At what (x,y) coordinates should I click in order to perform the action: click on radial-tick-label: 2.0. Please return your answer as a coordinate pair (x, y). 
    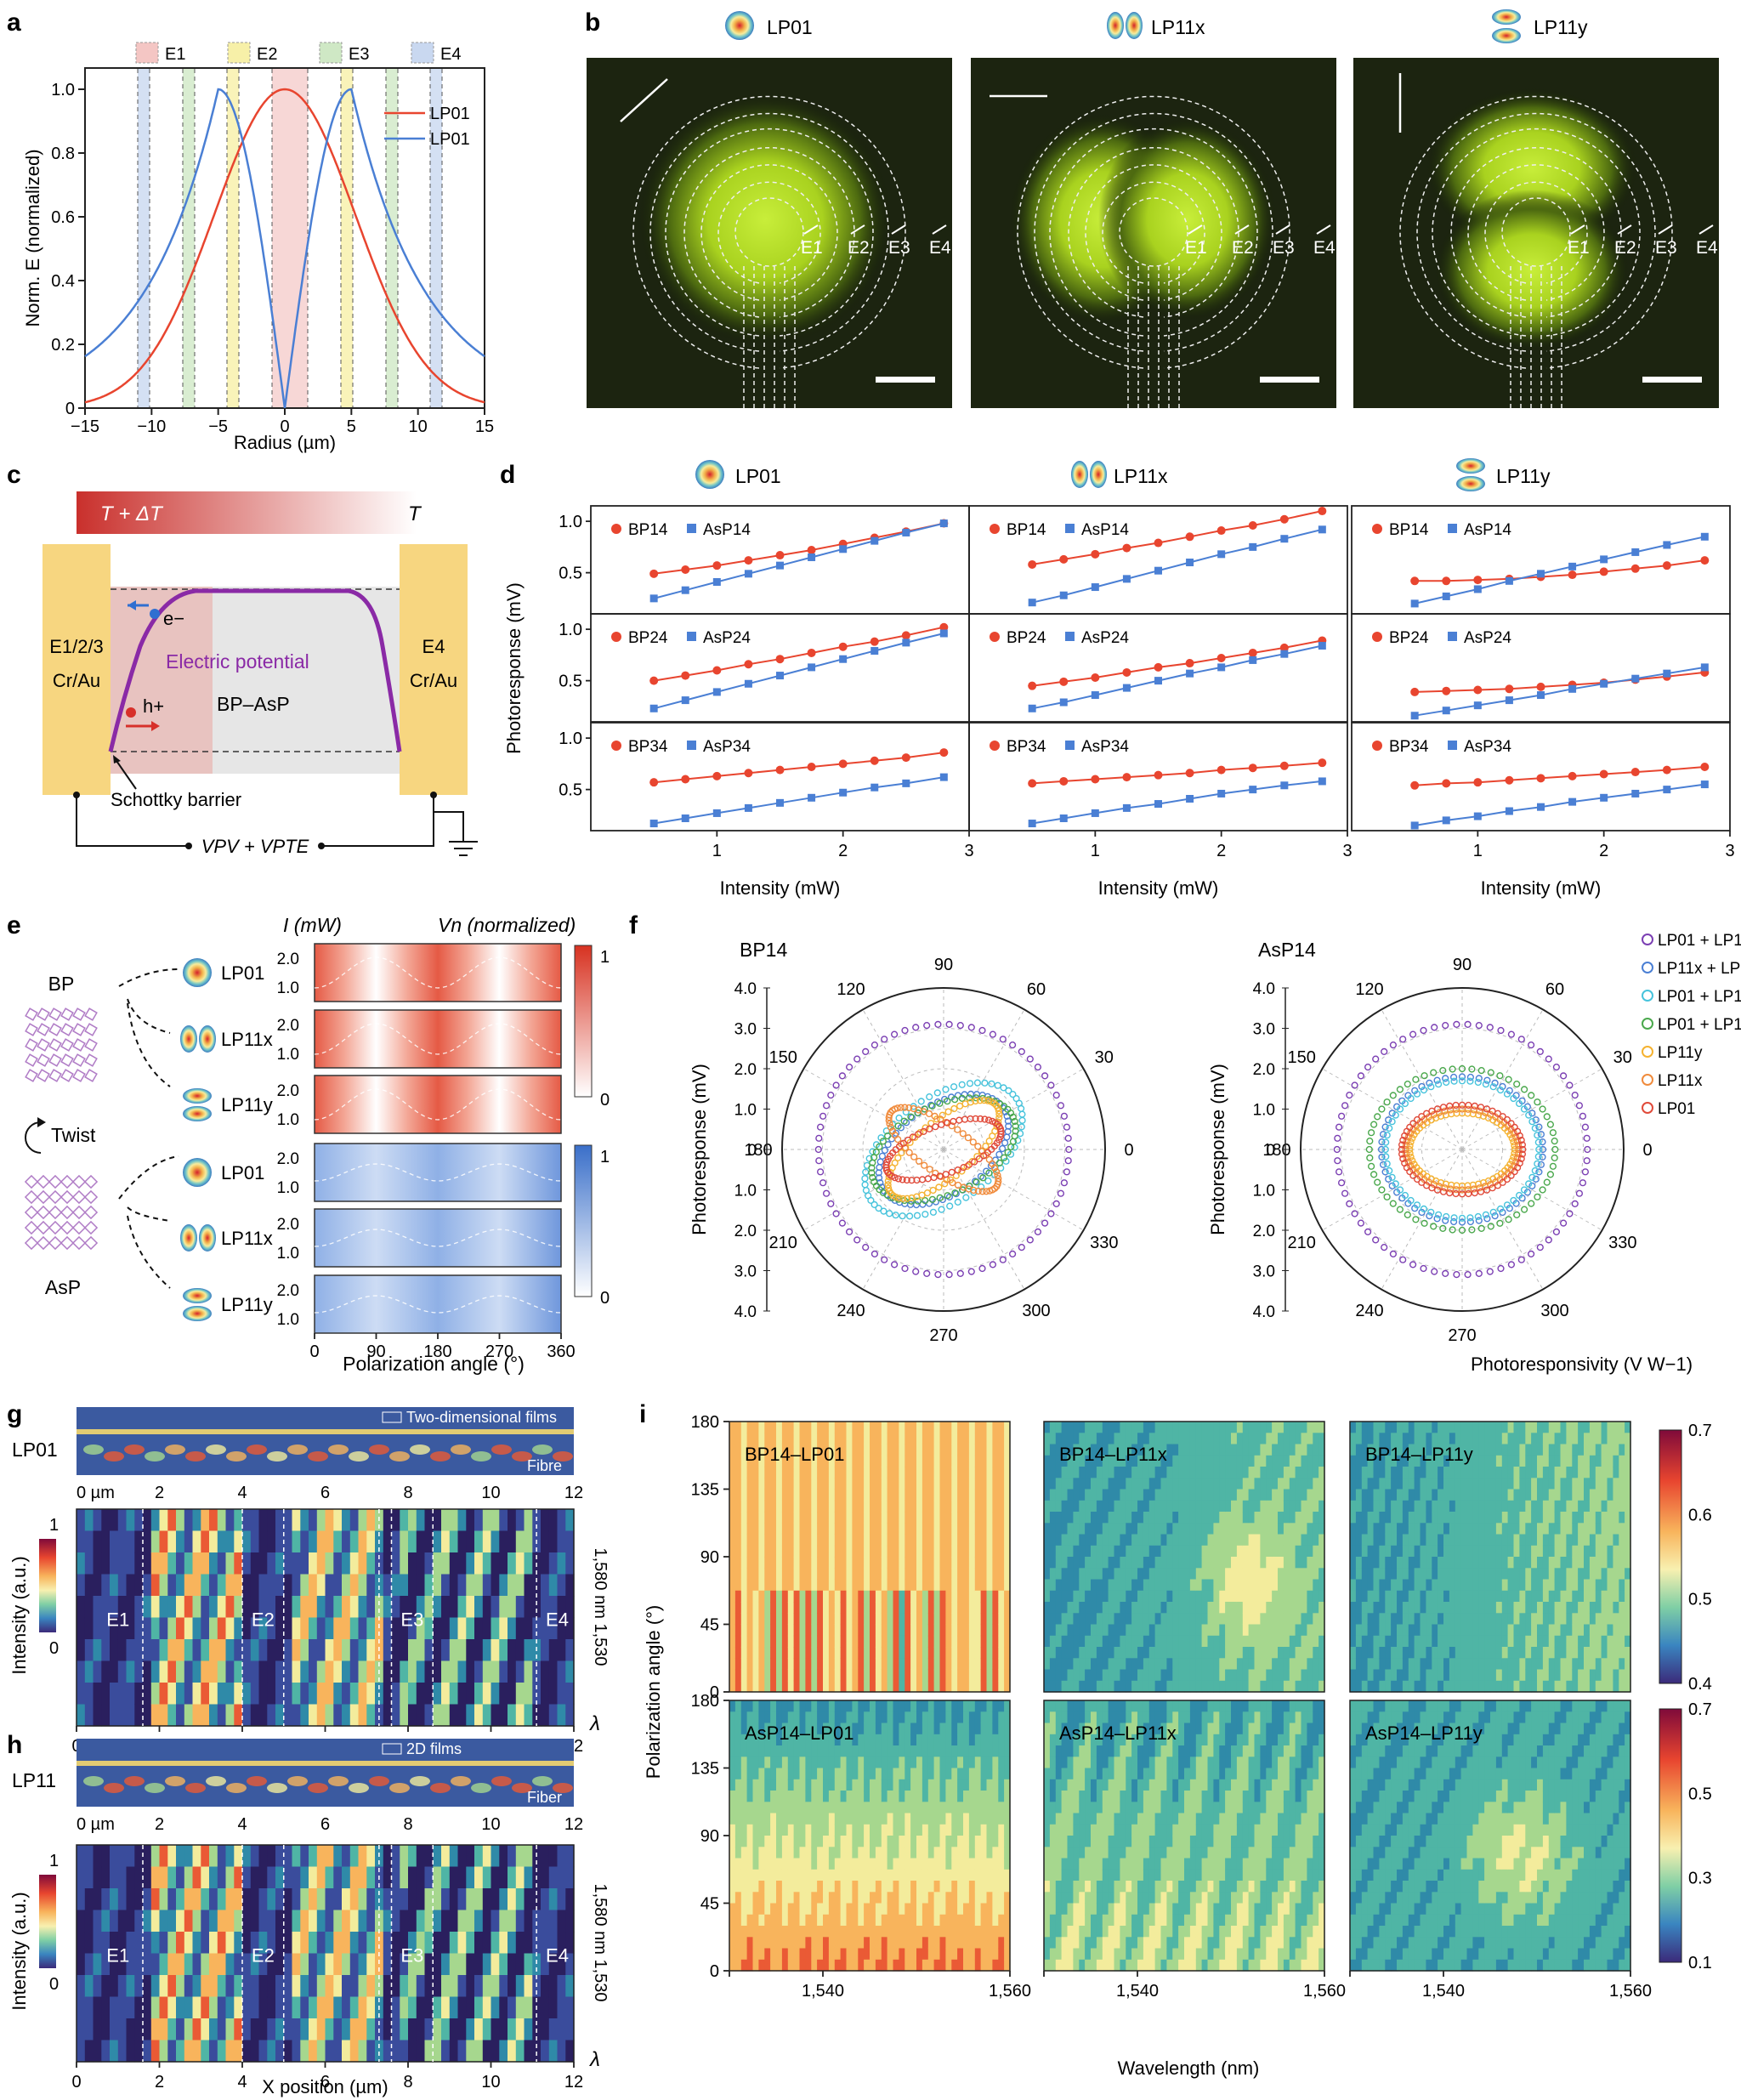
    Looking at the image, I should click on (745, 1070).